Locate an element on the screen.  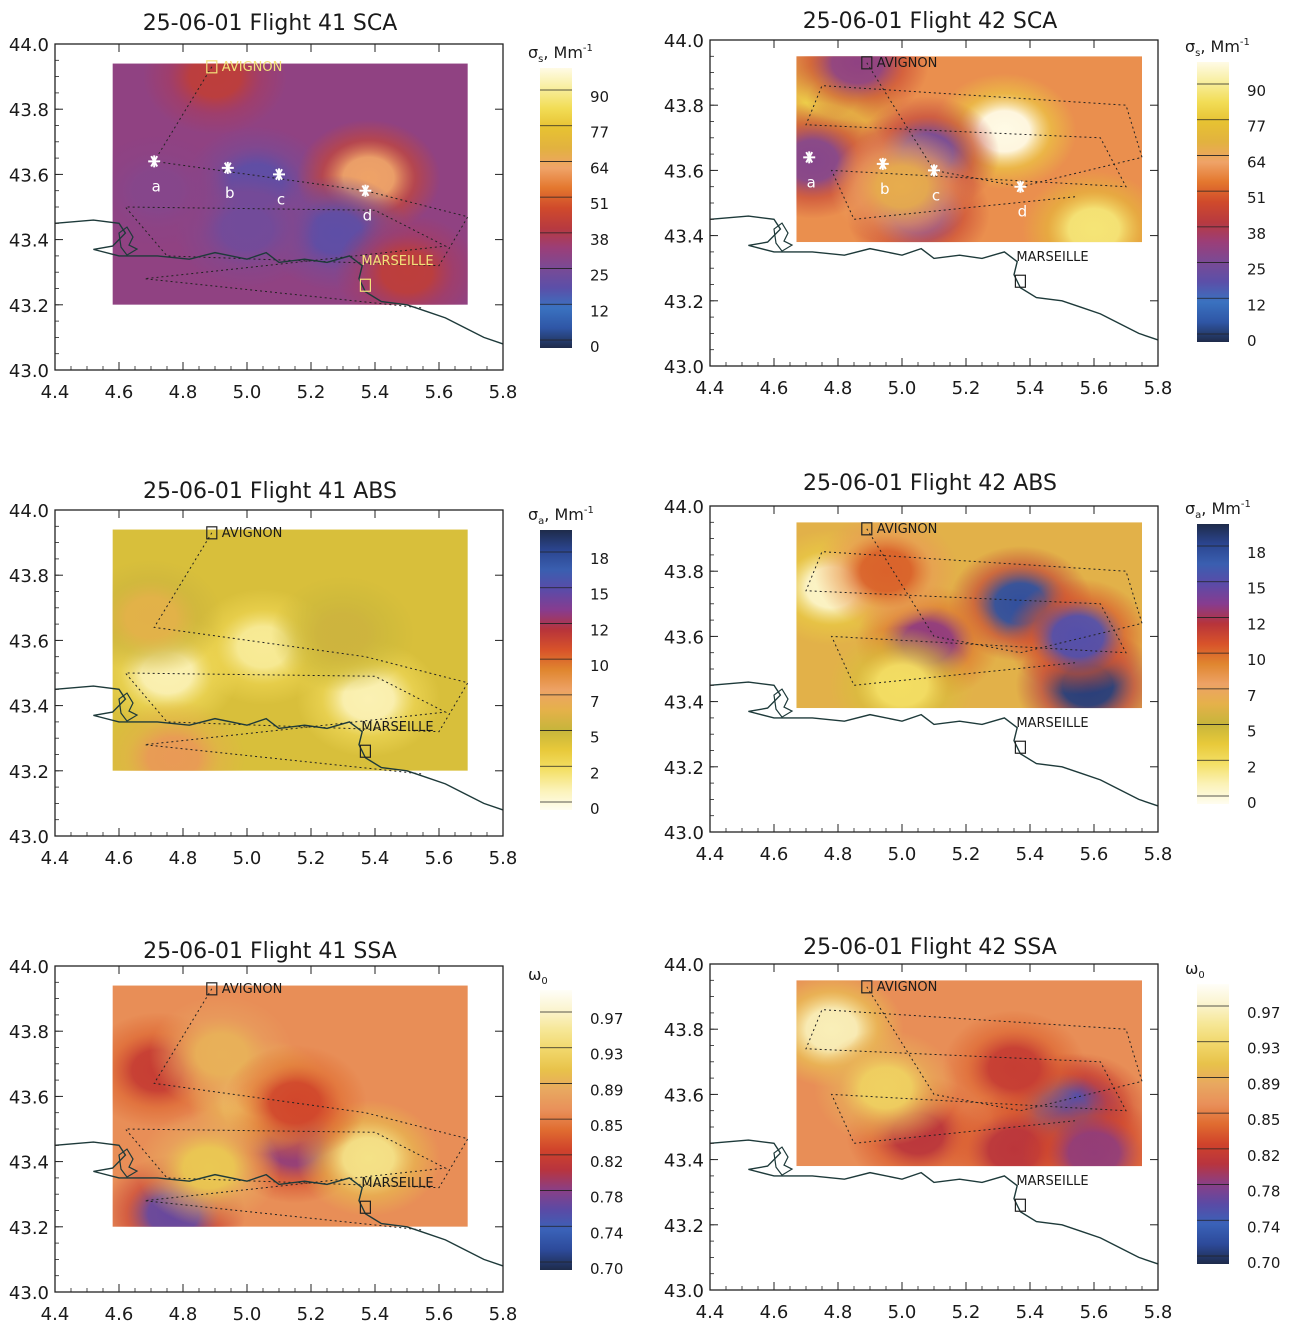
y-tick-label: 43.4 is located at coordinates (684, 1161).